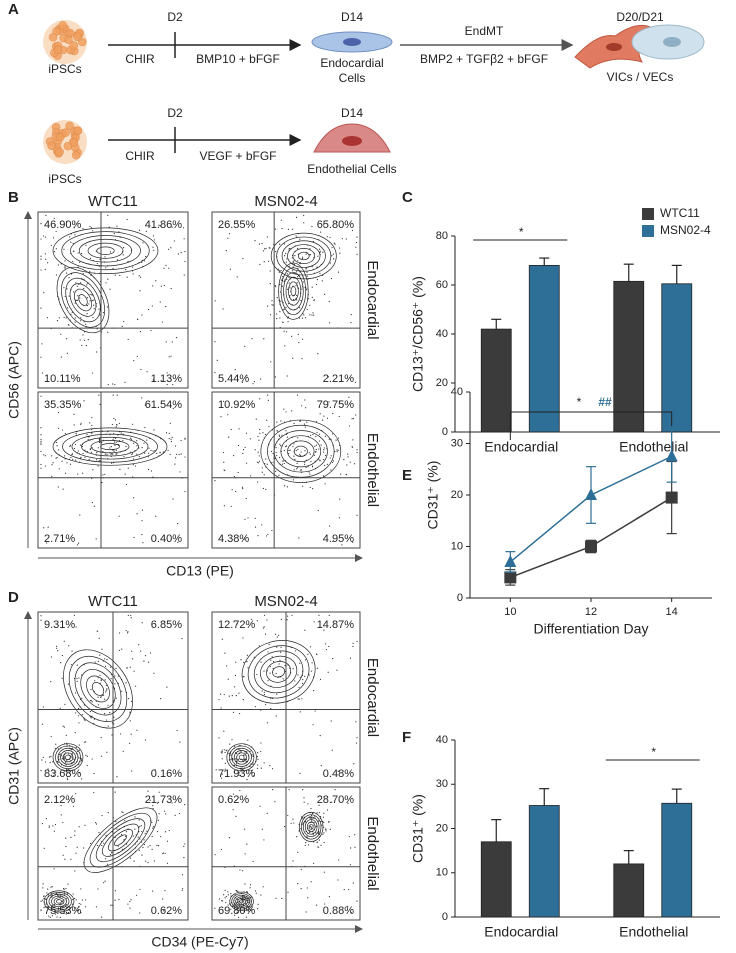 This screenshot has height=953, width=736. I want to click on ipsc-cell, so click(82, 42).